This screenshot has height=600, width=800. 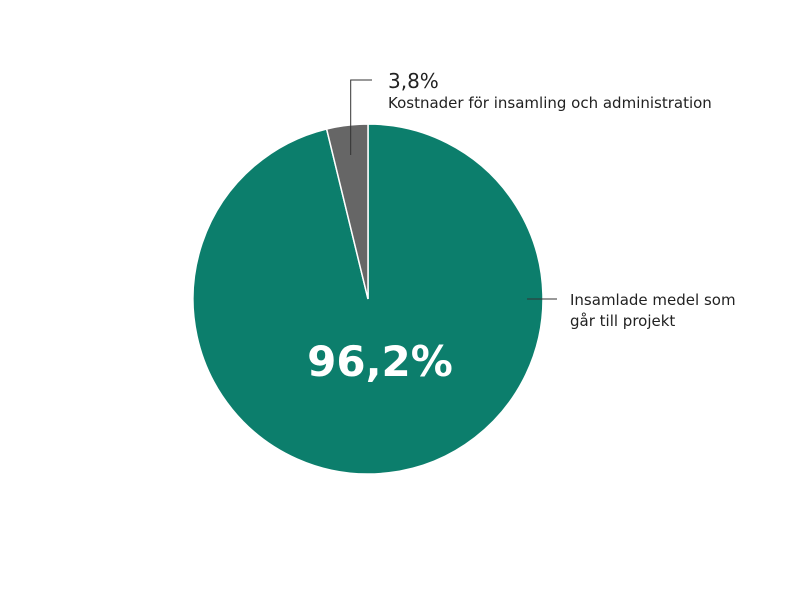 What do you see at coordinates (622, 321) in the screenshot?
I see `main-slice-description-line-2: går till projekt` at bounding box center [622, 321].